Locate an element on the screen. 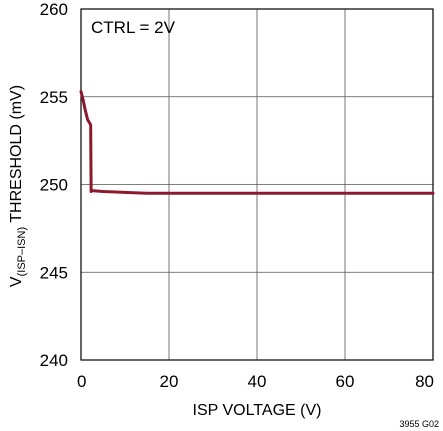 This screenshot has height=431, width=443. ctrl-annotation: CTRL = 2V is located at coordinates (133, 27).